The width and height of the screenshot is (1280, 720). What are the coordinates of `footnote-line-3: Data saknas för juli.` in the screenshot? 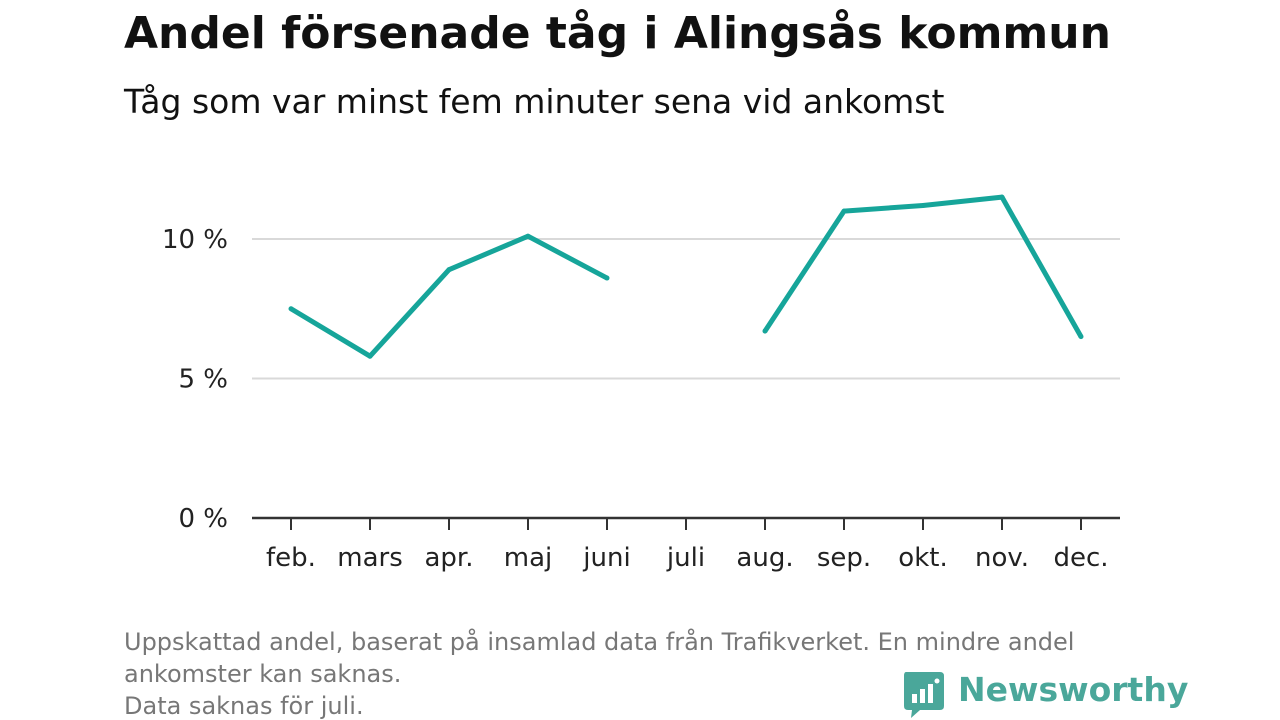 It's located at (244, 706).